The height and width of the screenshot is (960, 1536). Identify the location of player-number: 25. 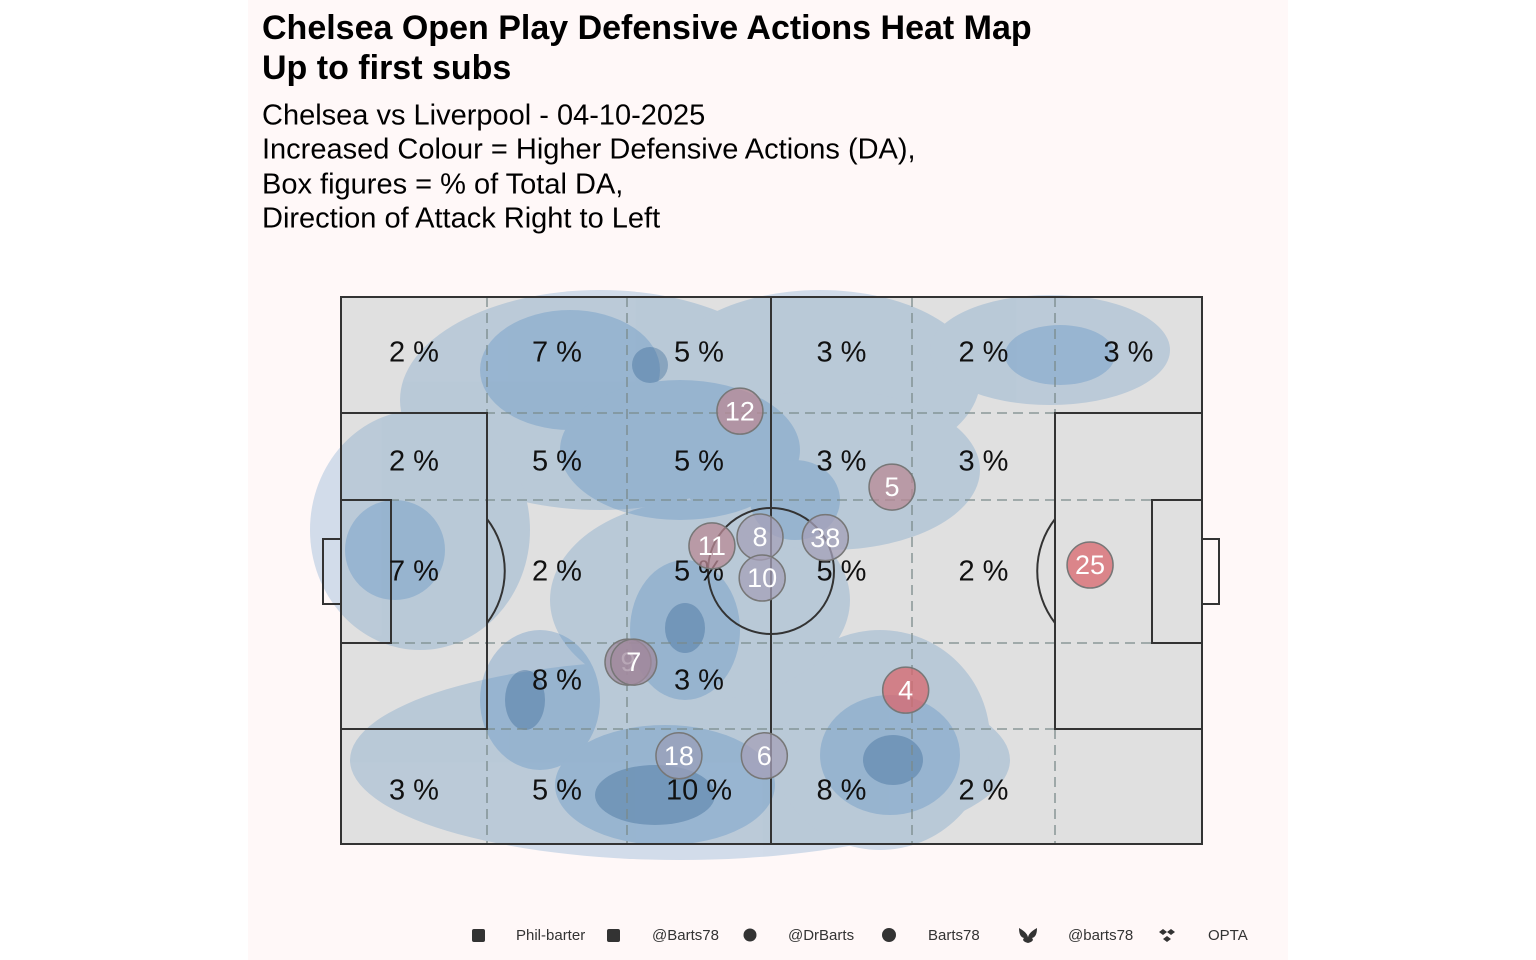
(1090, 565).